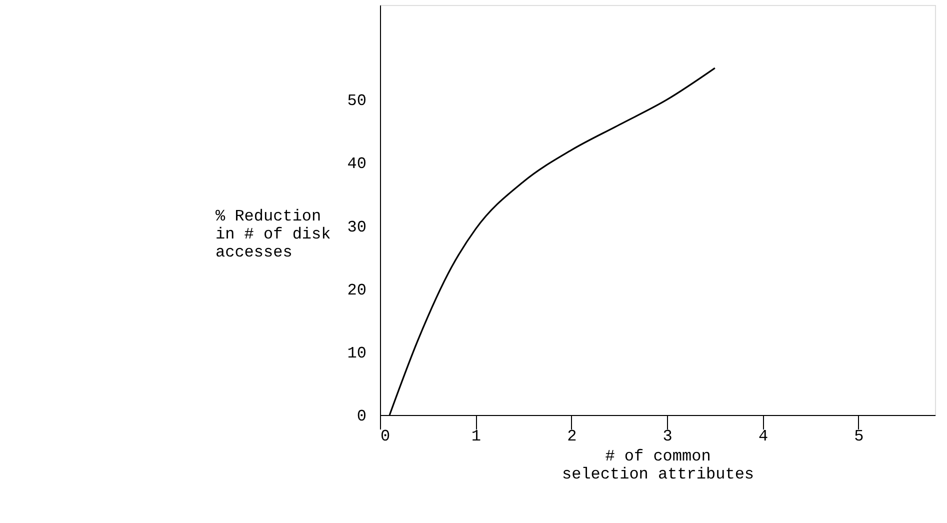 This screenshot has height=523, width=947. What do you see at coordinates (385, 437) in the screenshot?
I see `x-tick-label: 0` at bounding box center [385, 437].